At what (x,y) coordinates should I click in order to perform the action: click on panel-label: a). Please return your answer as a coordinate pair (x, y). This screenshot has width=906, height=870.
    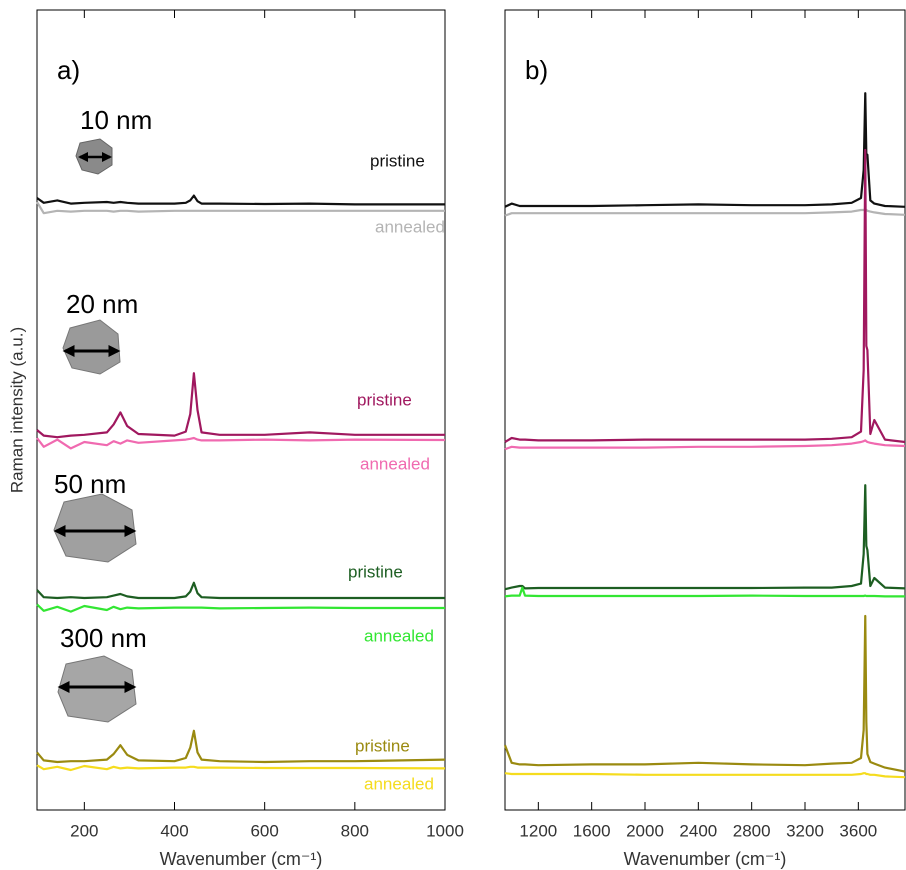
    Looking at the image, I should click on (68, 70).